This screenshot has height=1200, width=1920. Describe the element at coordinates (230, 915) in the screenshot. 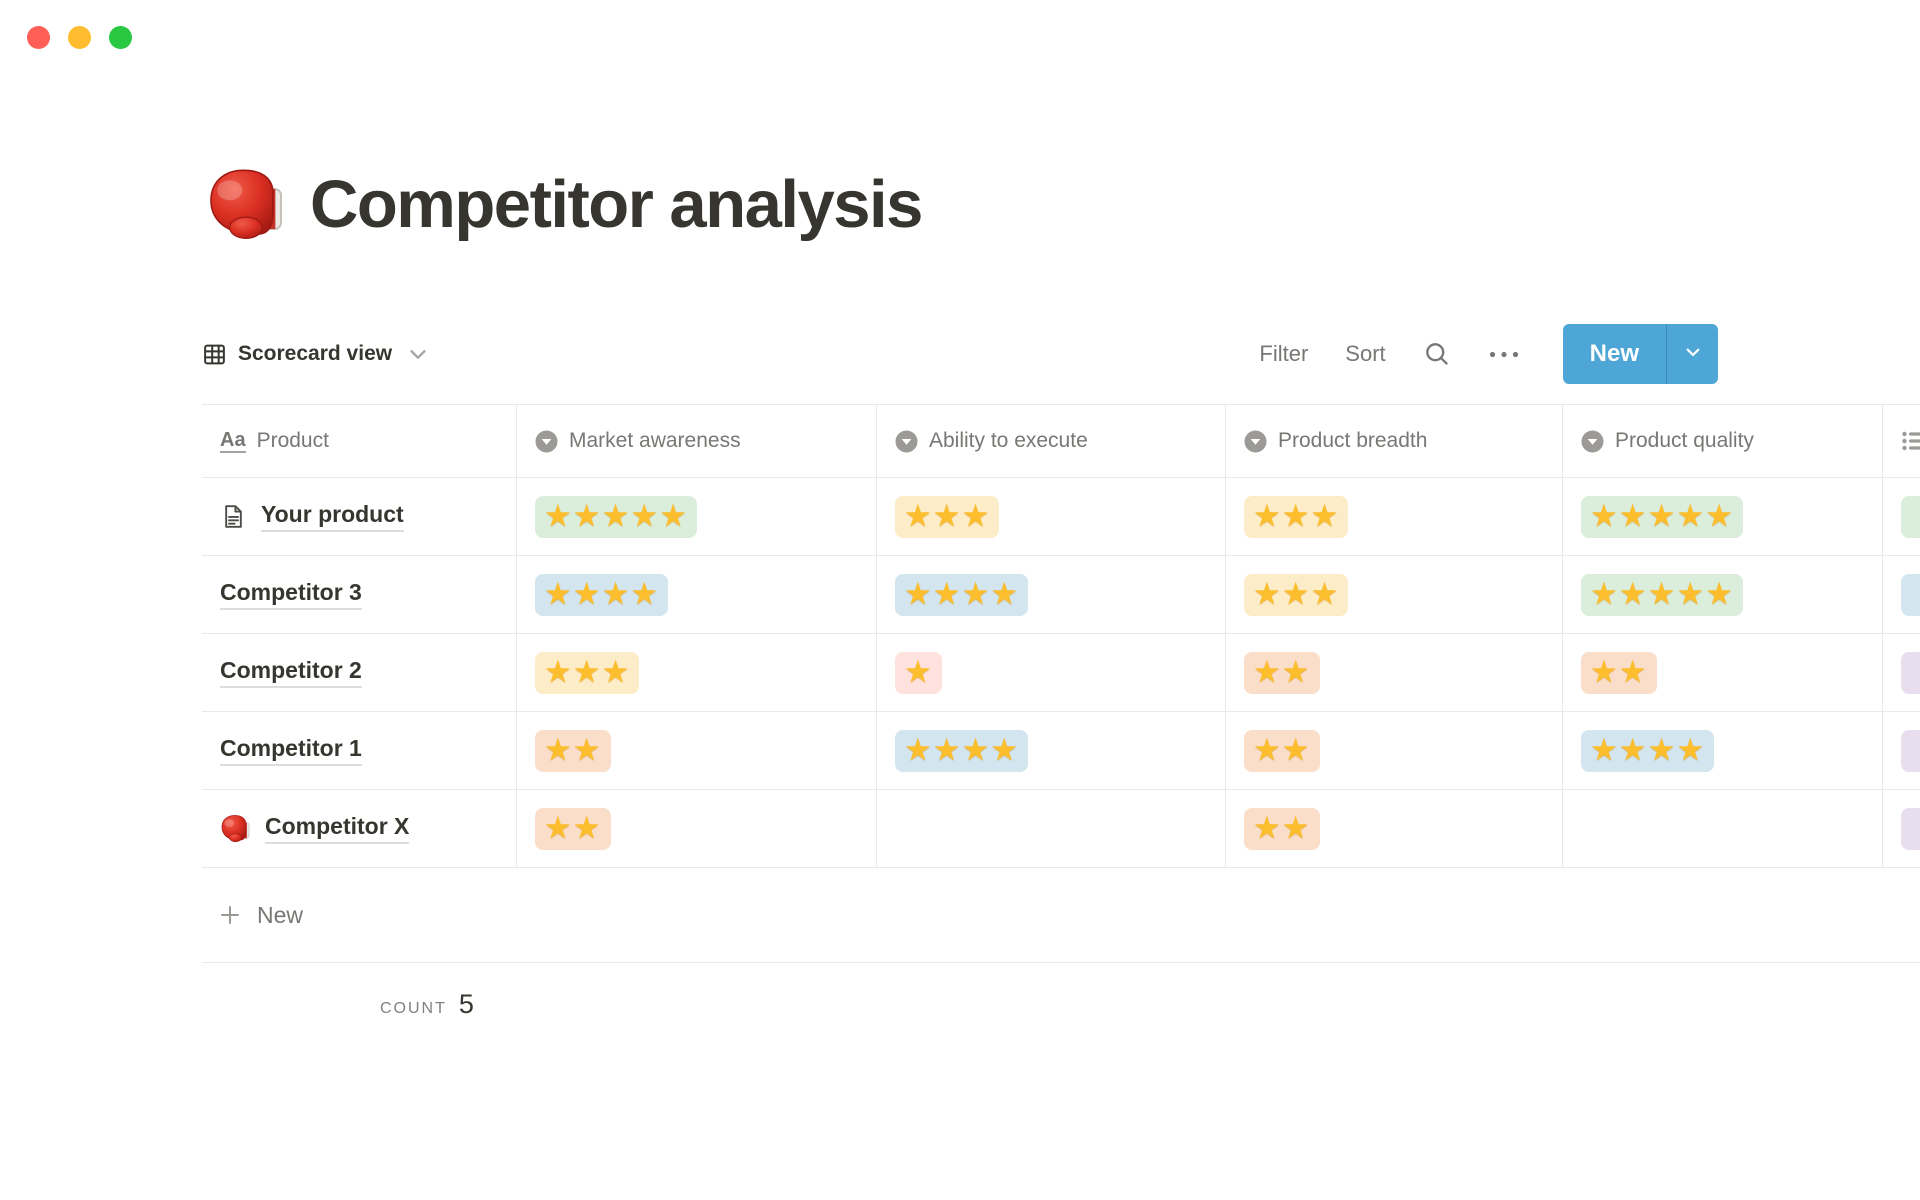

I see `plus-icon` at that location.